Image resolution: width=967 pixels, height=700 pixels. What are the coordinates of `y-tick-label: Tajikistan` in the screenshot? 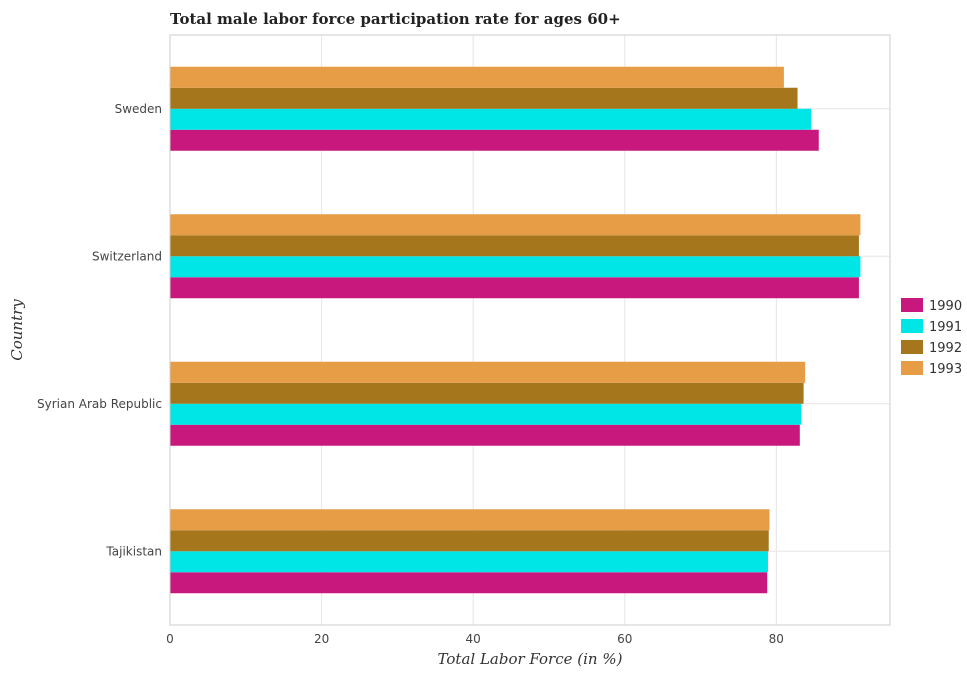 It's located at (133, 551).